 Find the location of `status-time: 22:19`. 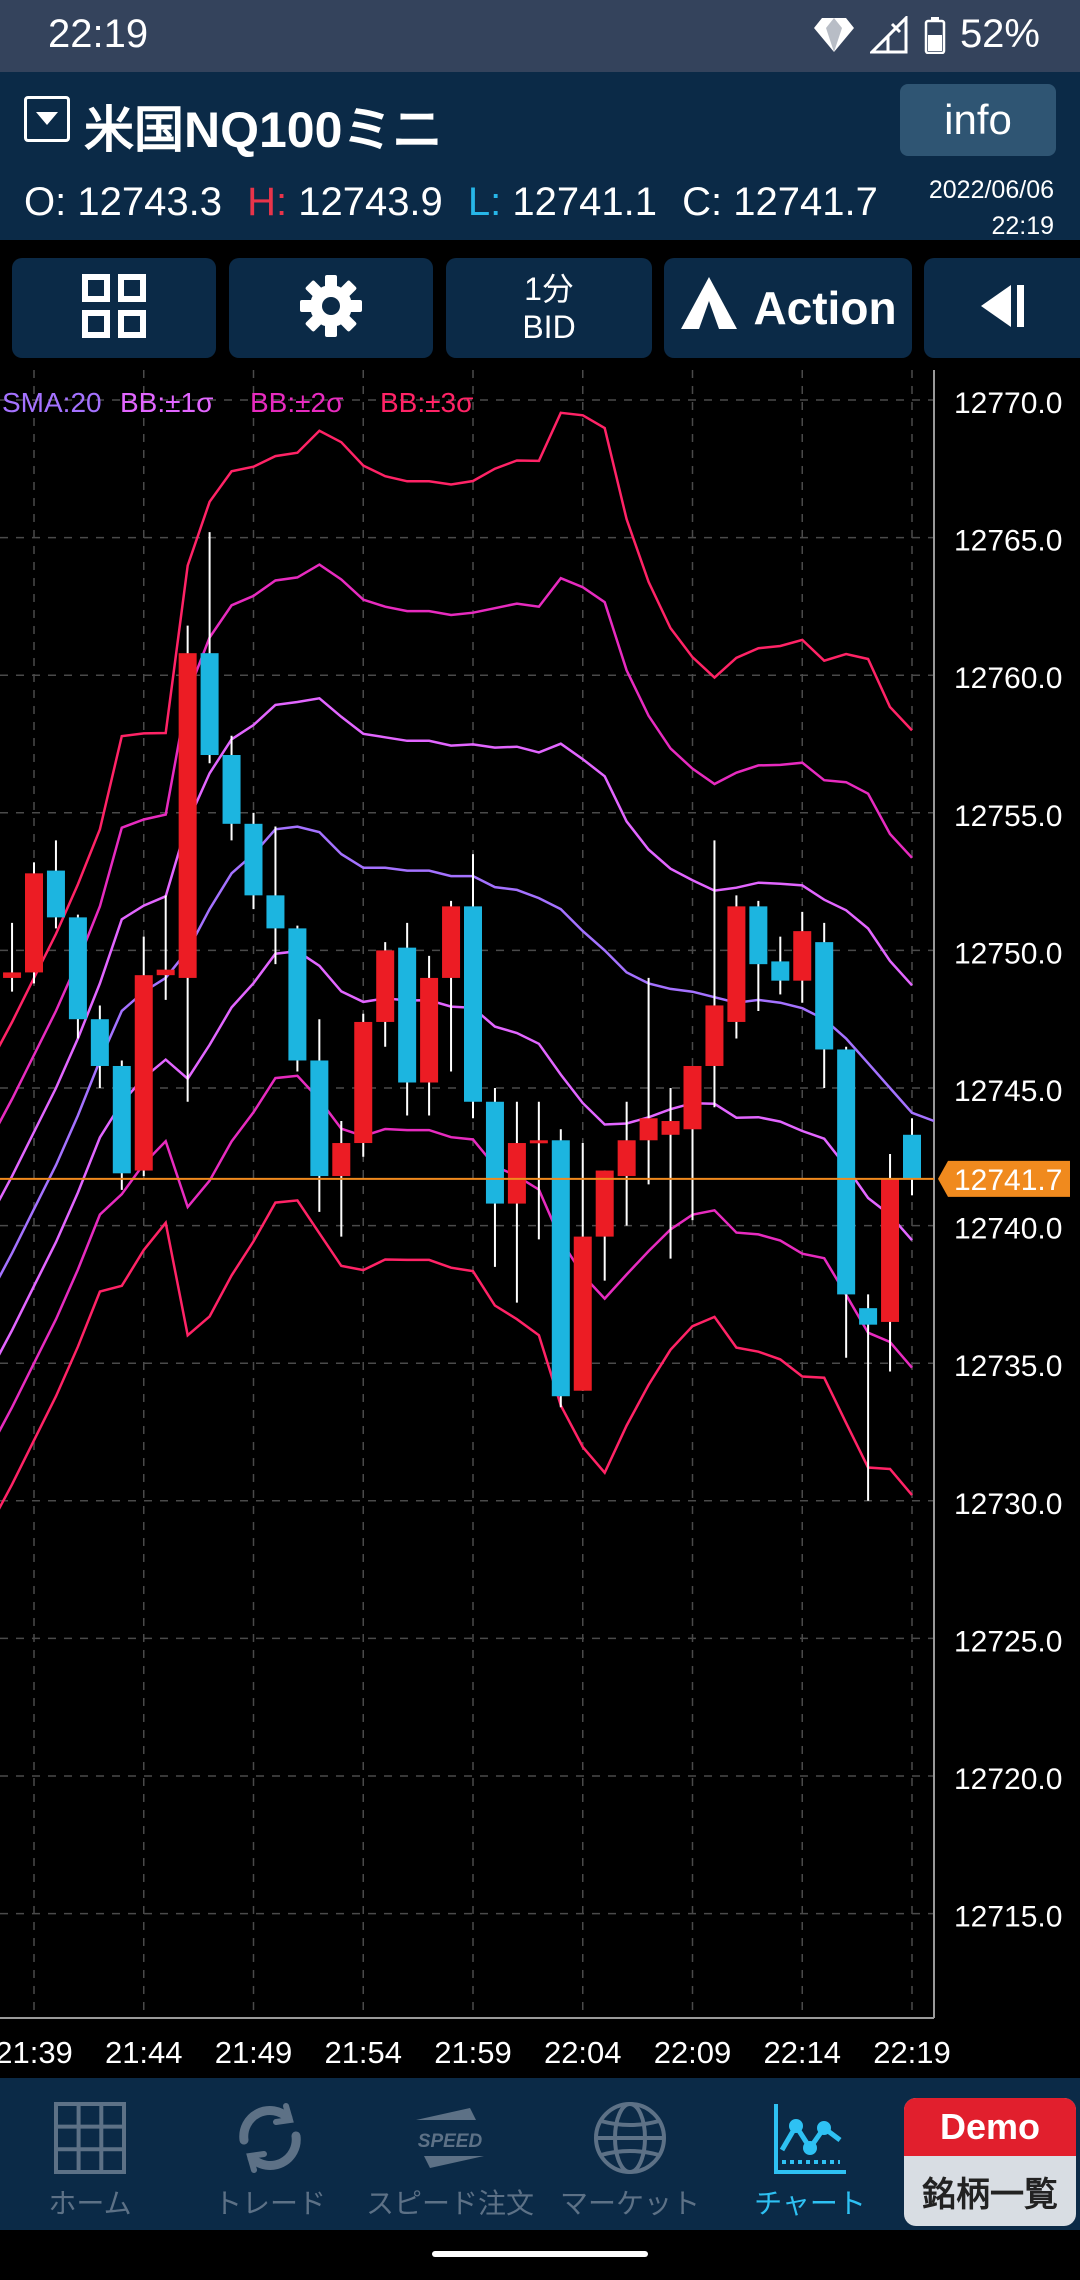

status-time: 22:19 is located at coordinates (98, 34).